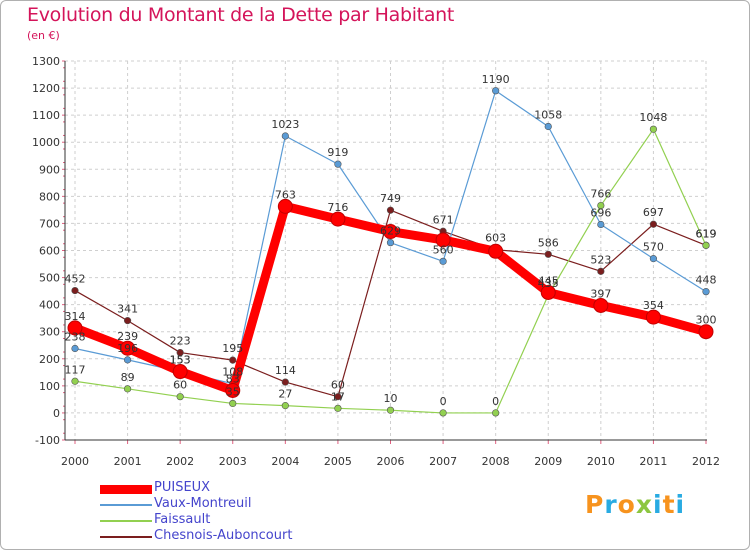 The width and height of the screenshot is (750, 550). What do you see at coordinates (495, 238) in the screenshot?
I see `data-label: 603` at bounding box center [495, 238].